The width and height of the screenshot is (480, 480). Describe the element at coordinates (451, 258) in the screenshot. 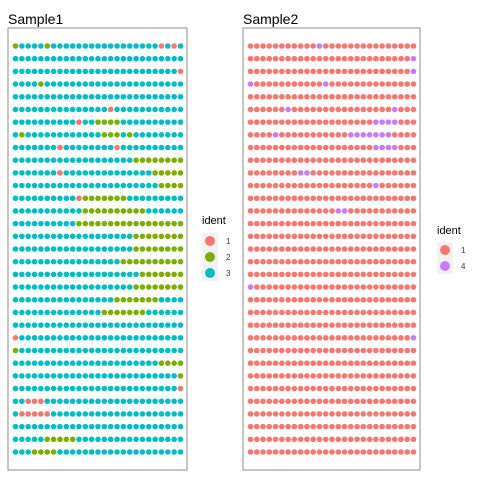

I see `legend-items-sample2: 14` at that location.